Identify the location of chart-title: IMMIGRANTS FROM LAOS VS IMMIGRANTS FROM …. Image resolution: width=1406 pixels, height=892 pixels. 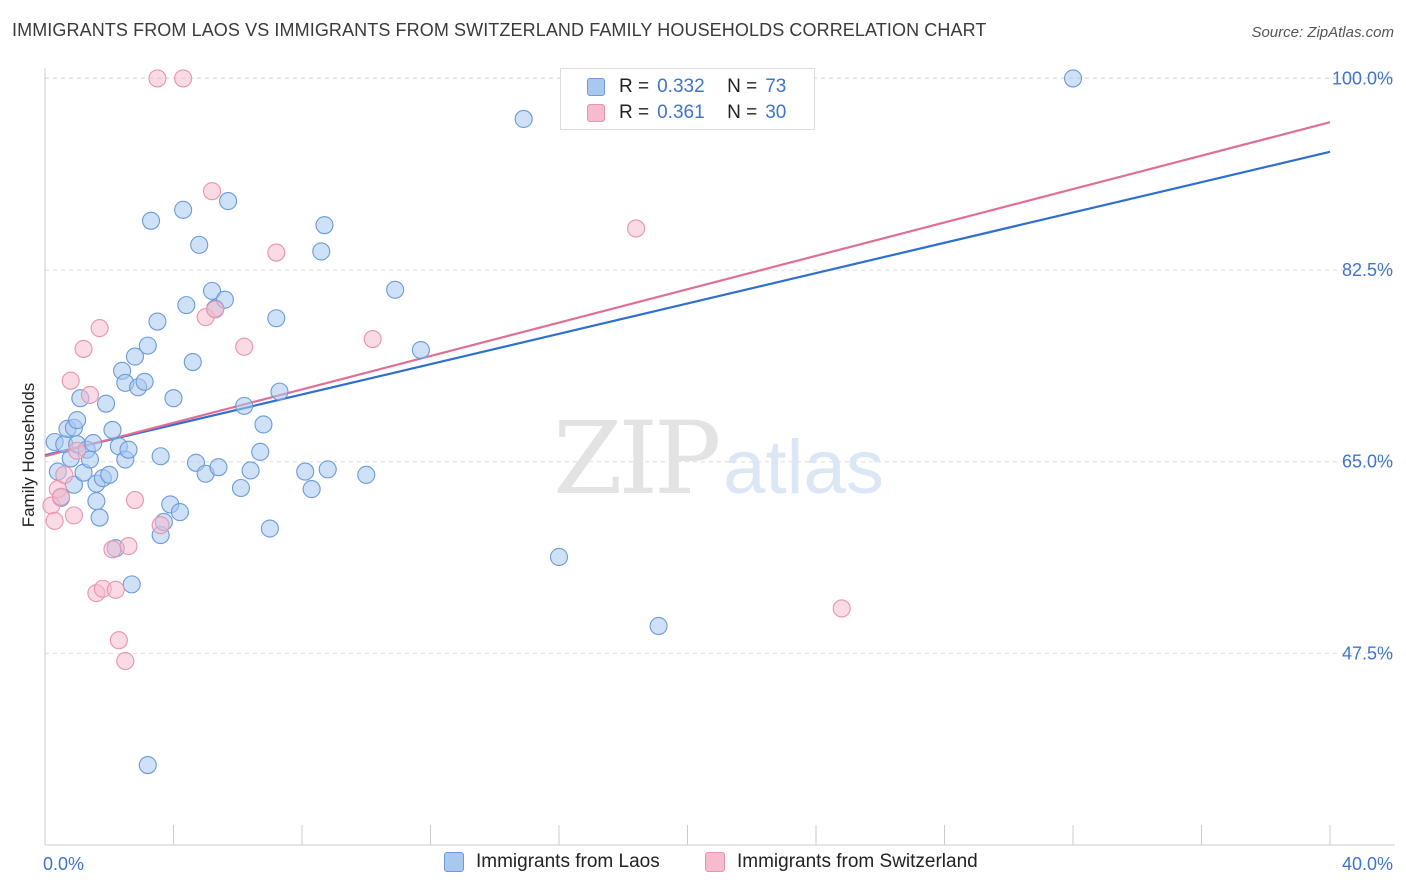
(499, 30).